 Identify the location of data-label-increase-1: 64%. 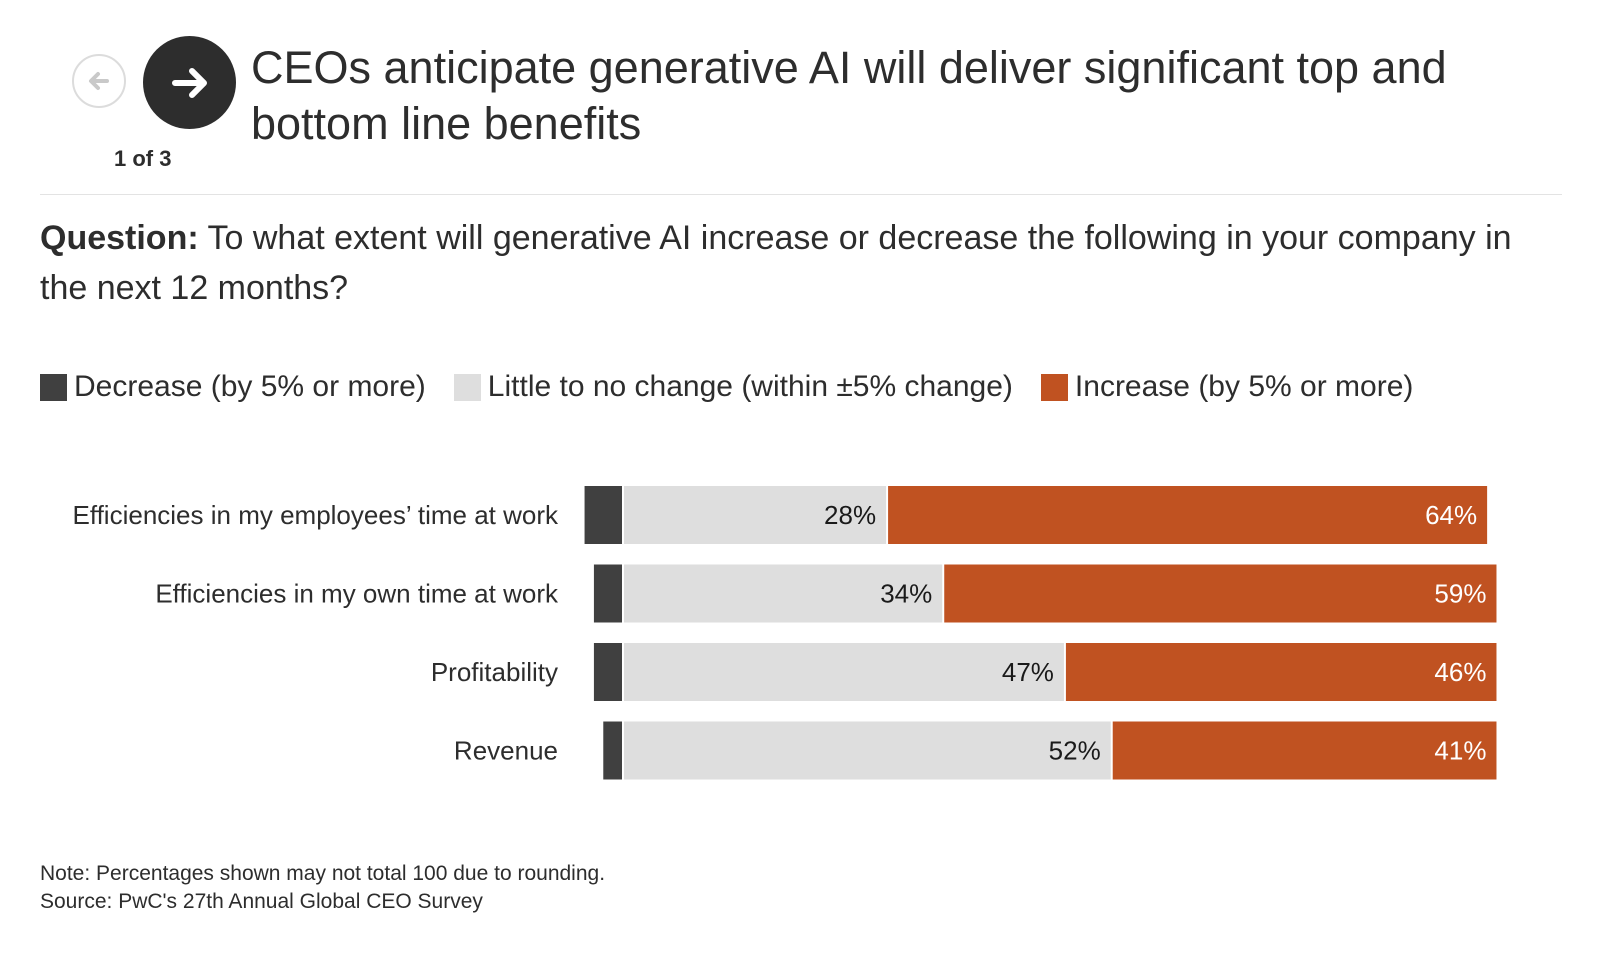
(1451, 515).